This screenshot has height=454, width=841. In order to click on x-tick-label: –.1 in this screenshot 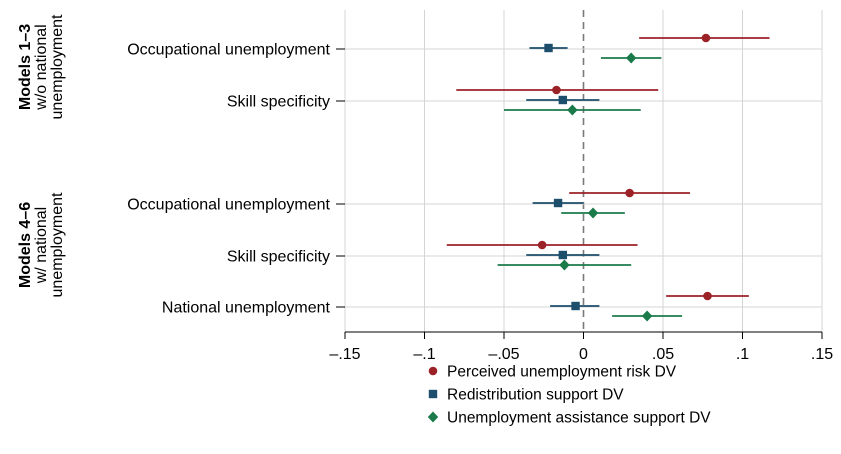, I will do `click(424, 354)`.